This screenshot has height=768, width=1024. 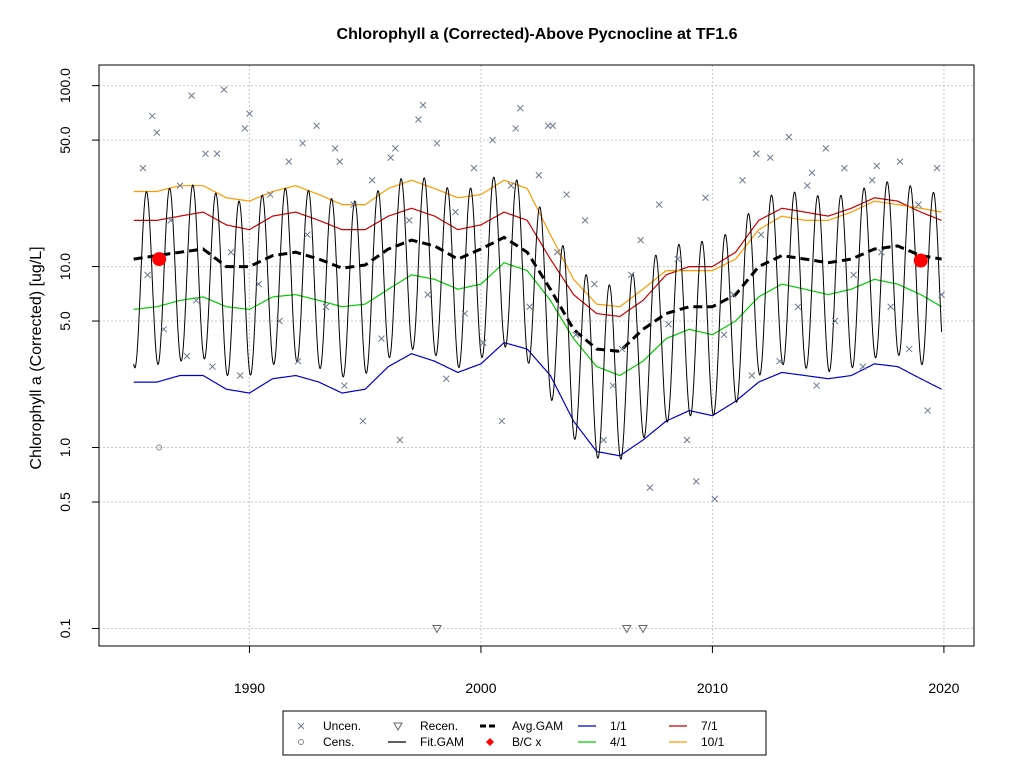 I want to click on y-axis: 0.1 0.5 1.0 5.0 10.0 50.0 100.0, so click(x=78, y=353).